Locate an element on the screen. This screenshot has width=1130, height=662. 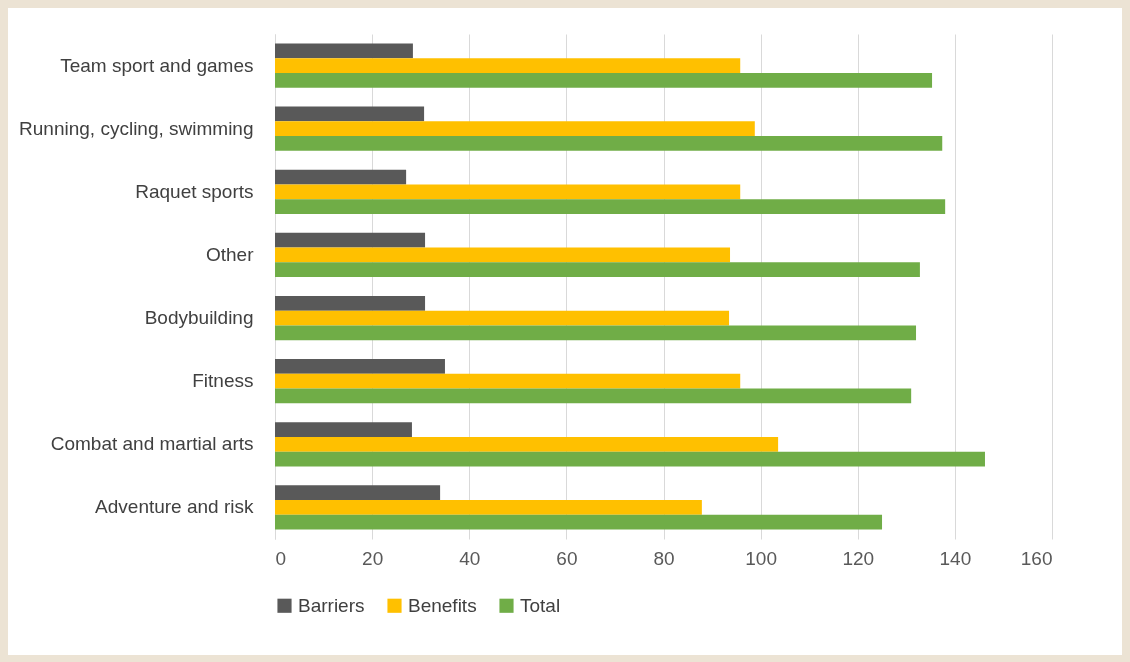
x-tick-label: 160 is located at coordinates (1036, 558).